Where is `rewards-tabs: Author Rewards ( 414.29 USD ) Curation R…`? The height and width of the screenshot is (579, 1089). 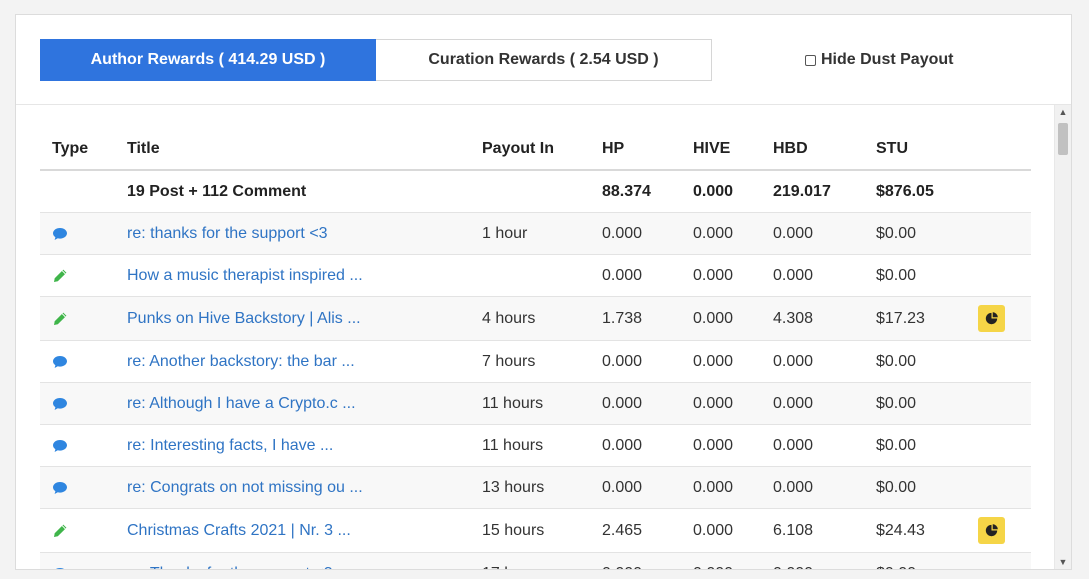
rewards-tabs: Author Rewards ( 414.29 USD ) Curation R… is located at coordinates (376, 60).